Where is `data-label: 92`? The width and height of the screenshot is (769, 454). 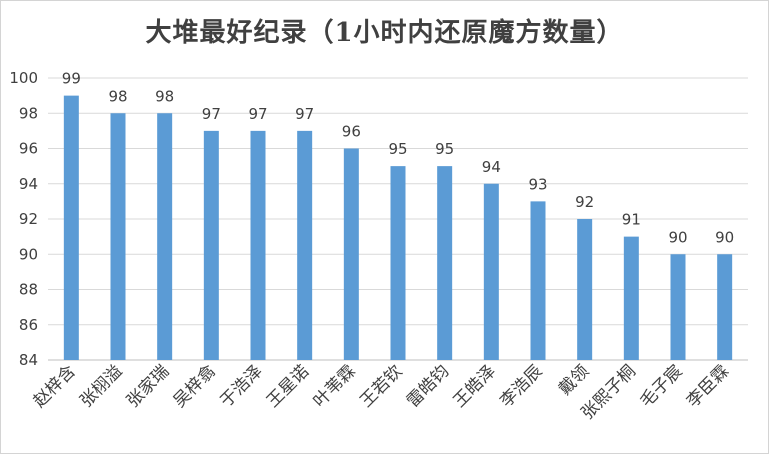 data-label: 92 is located at coordinates (584, 202).